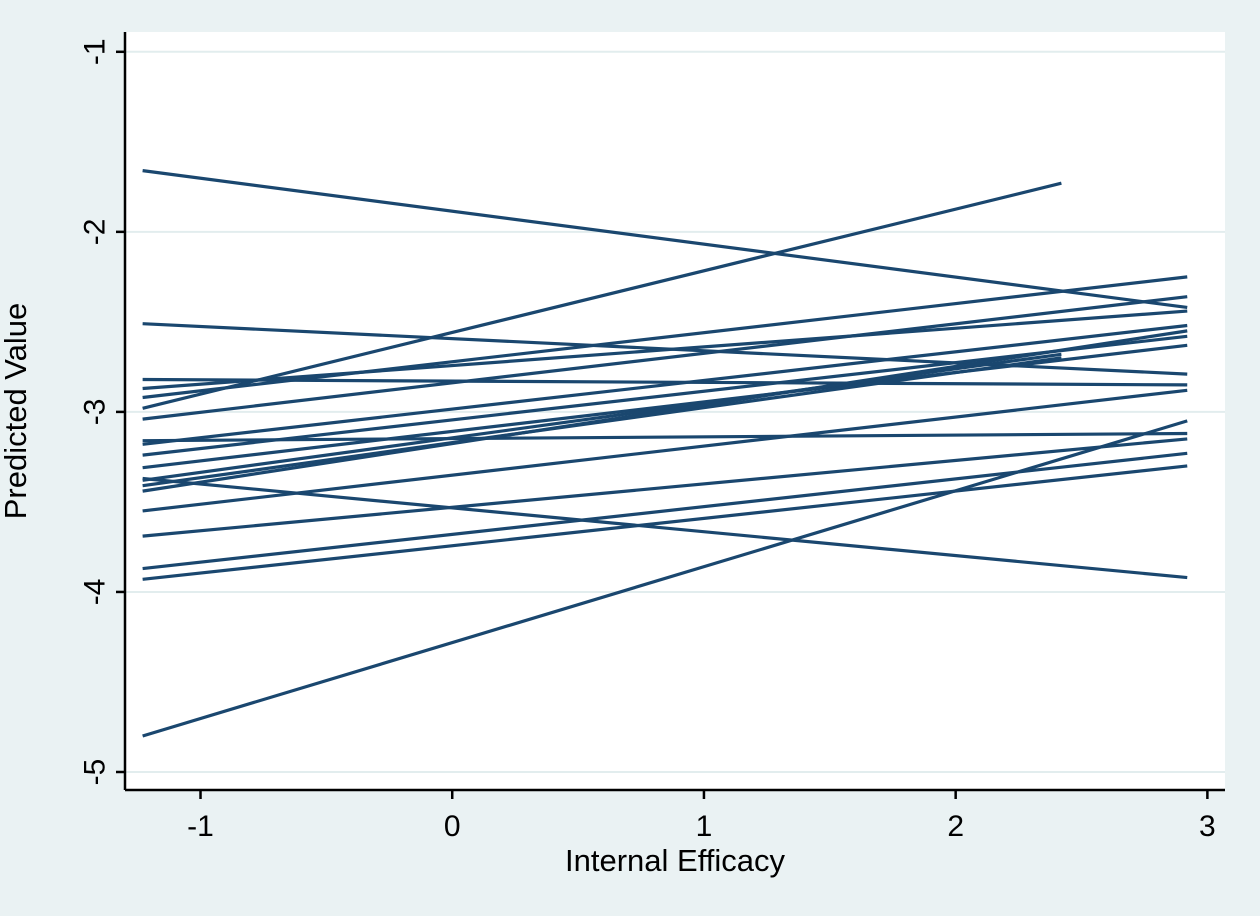 The image size is (1260, 916). Describe the element at coordinates (675, 860) in the screenshot. I see `x-axis-title: Internal Efficacy` at that location.